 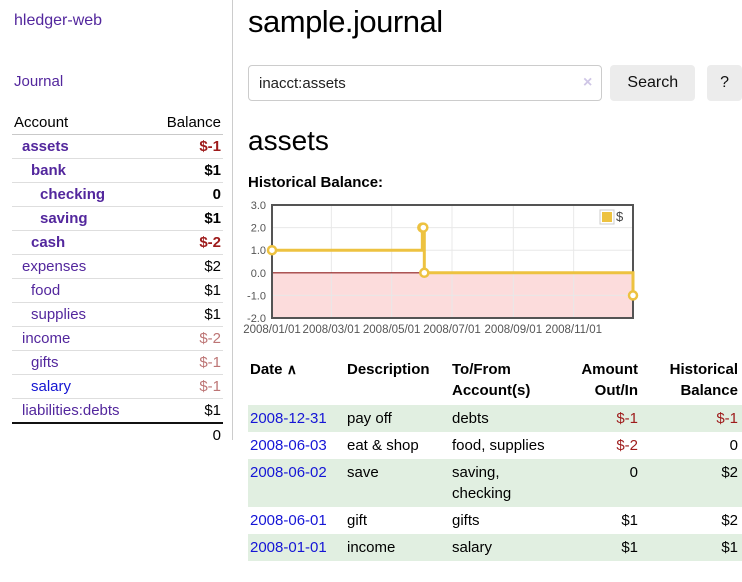 I want to click on account-row: liabilities:debts $1, so click(x=117, y=411).